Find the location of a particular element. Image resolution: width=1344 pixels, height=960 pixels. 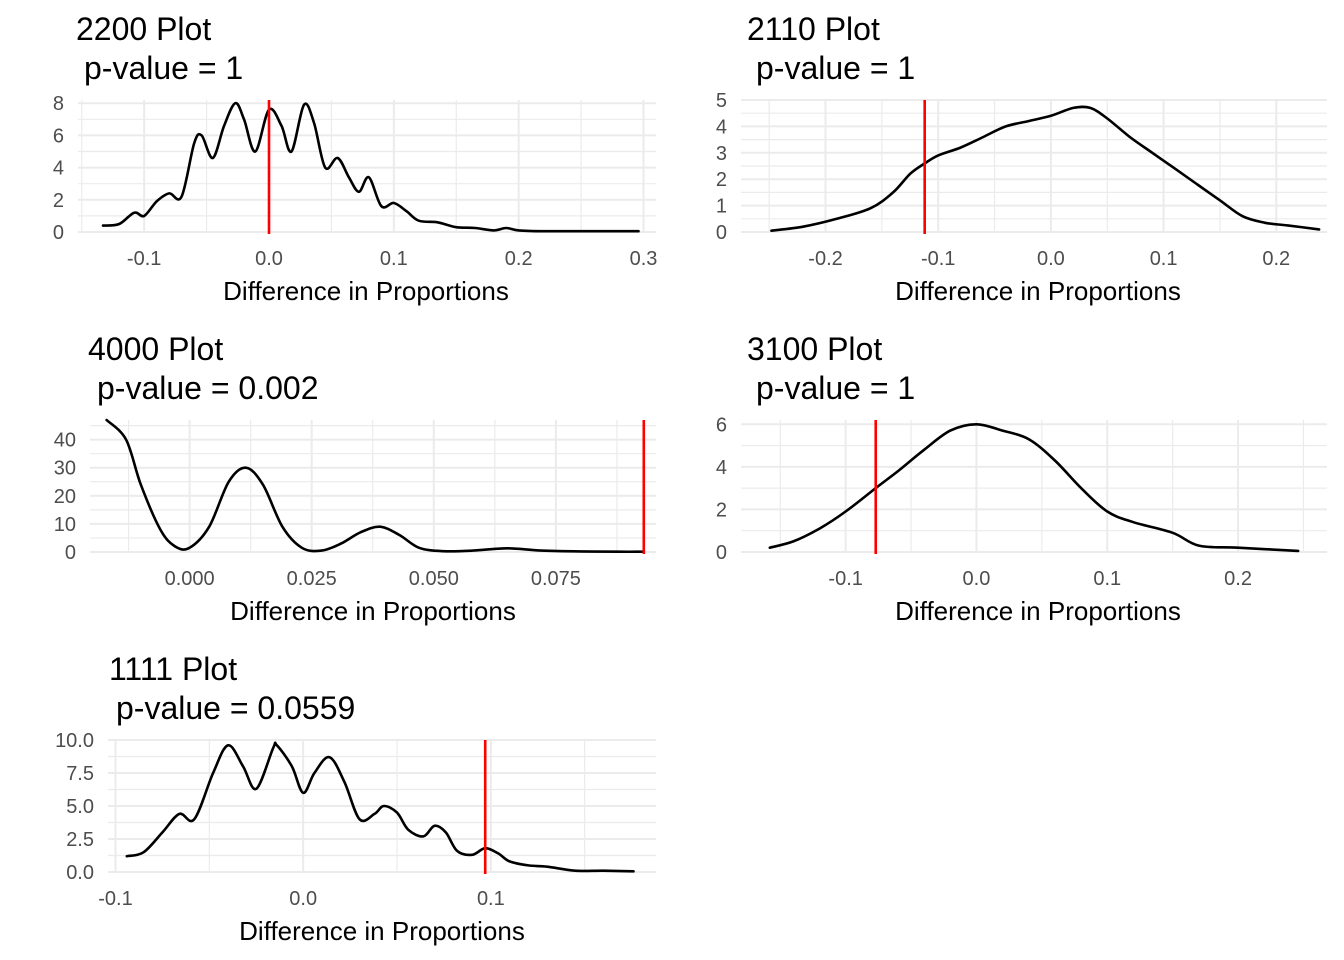

y-tick-label: 20 is located at coordinates (65, 497).